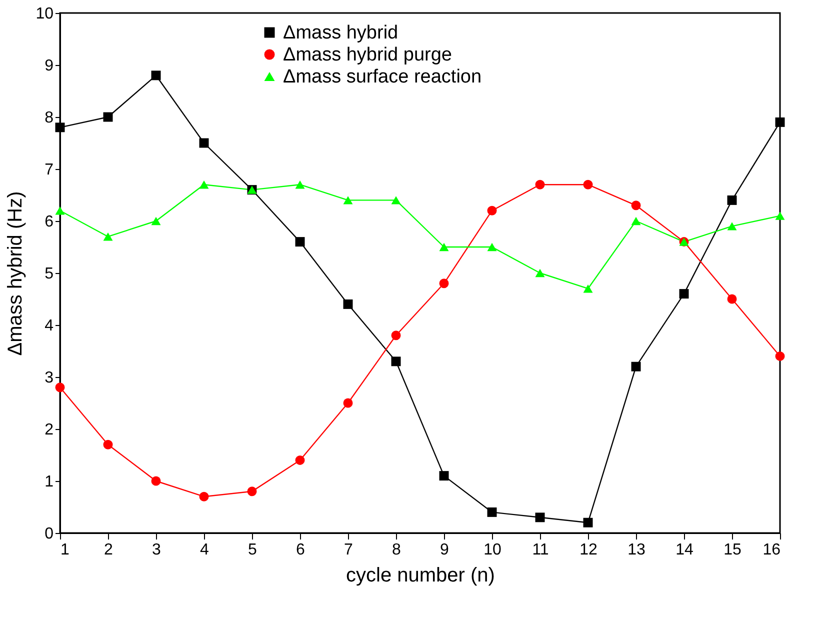 The height and width of the screenshot is (627, 817). Describe the element at coordinates (49, 430) in the screenshot. I see `y-tick-label: 2` at that location.